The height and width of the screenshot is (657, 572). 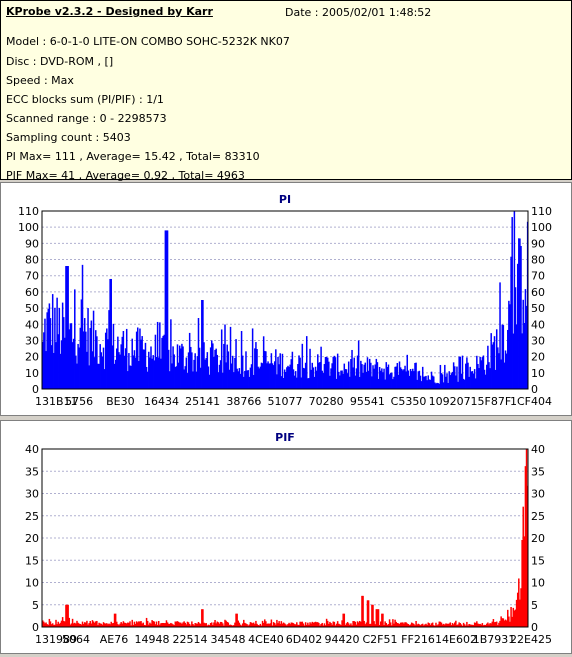 I want to click on x-tick-label: 1CF404, so click(x=531, y=401).